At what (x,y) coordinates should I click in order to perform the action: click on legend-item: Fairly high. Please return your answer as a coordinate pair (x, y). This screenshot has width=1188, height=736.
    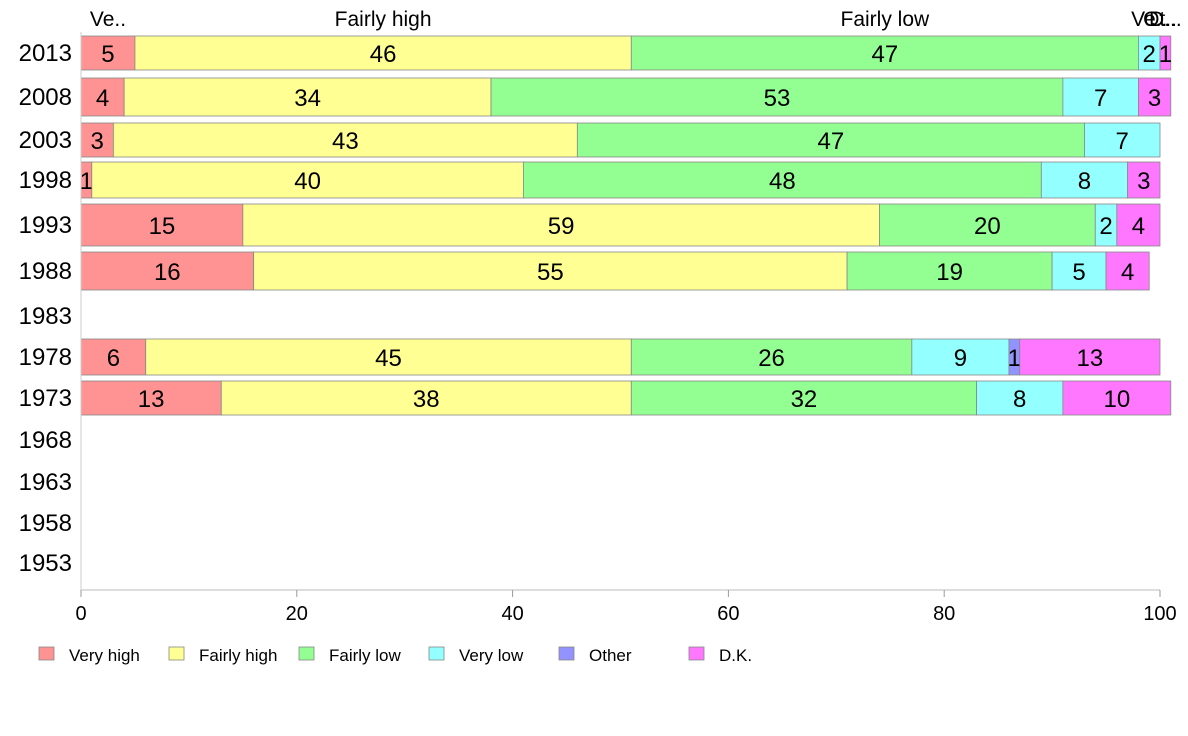
    Looking at the image, I should click on (222, 655).